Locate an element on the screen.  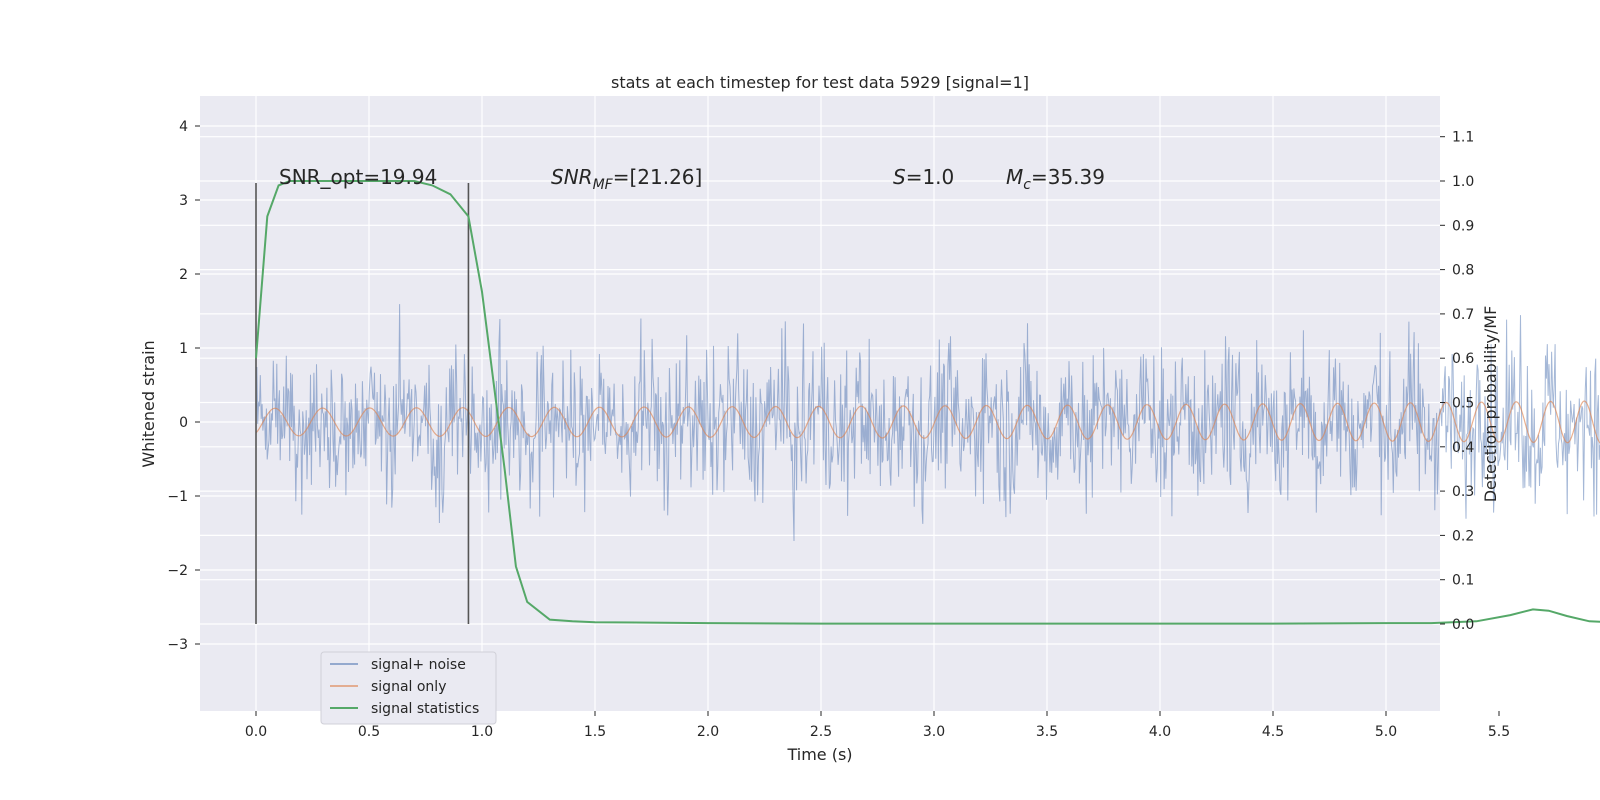
y-tick-label: −1 is located at coordinates (177, 497).